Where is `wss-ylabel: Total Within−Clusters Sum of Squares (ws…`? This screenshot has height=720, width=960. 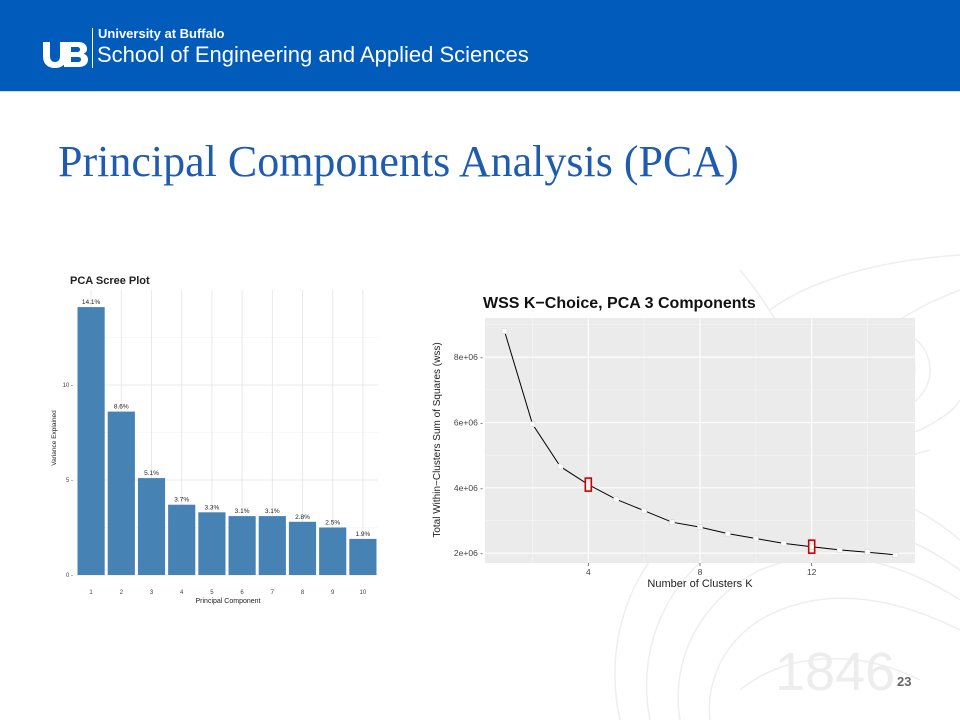
wss-ylabel: Total Within−Clusters Sum of Squares (ws… is located at coordinates (437, 439).